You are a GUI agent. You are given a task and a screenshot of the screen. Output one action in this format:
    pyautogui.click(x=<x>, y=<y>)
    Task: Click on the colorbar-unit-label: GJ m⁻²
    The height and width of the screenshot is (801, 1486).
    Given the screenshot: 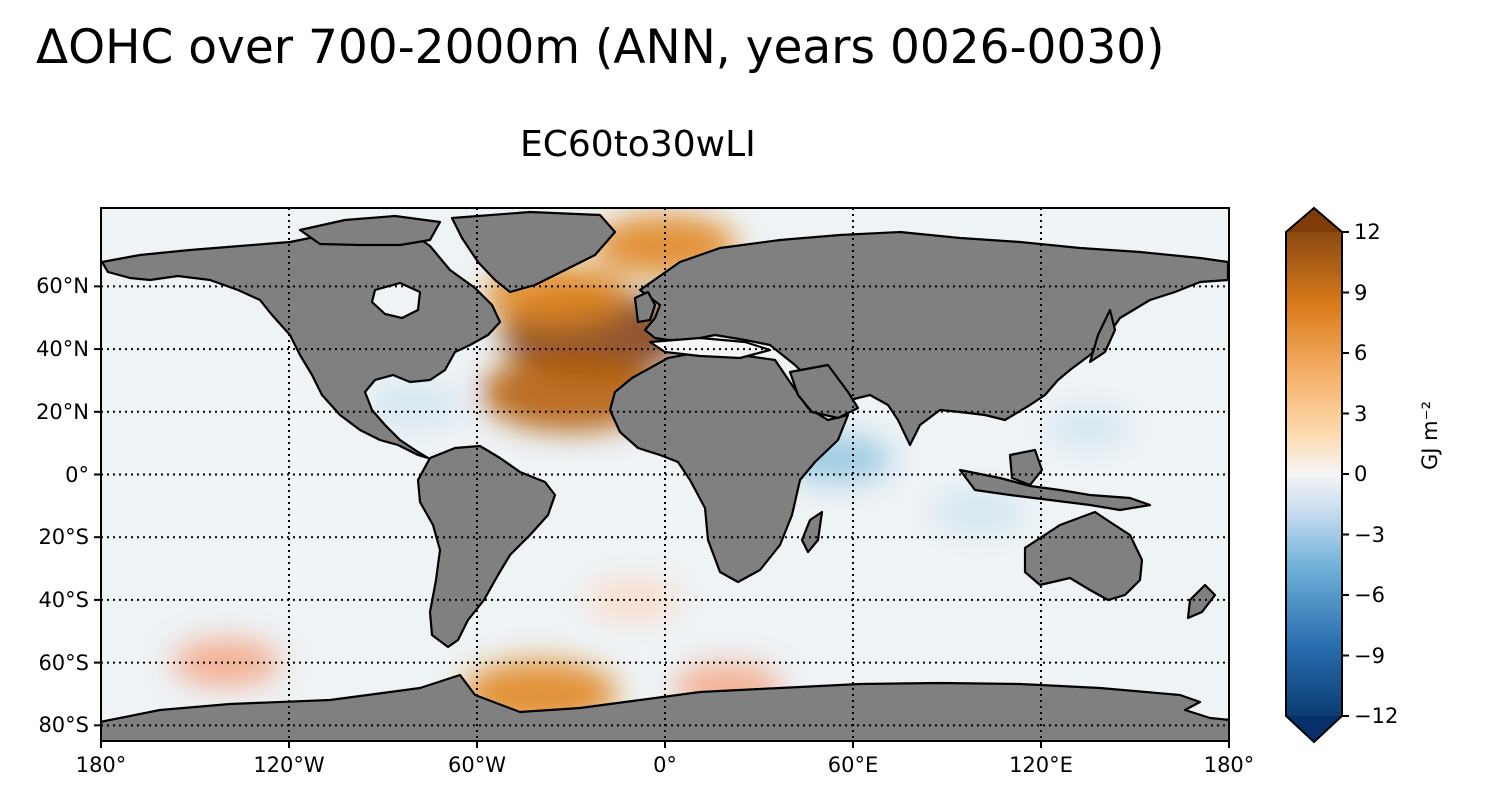 What is the action you would take?
    pyautogui.click(x=1430, y=435)
    